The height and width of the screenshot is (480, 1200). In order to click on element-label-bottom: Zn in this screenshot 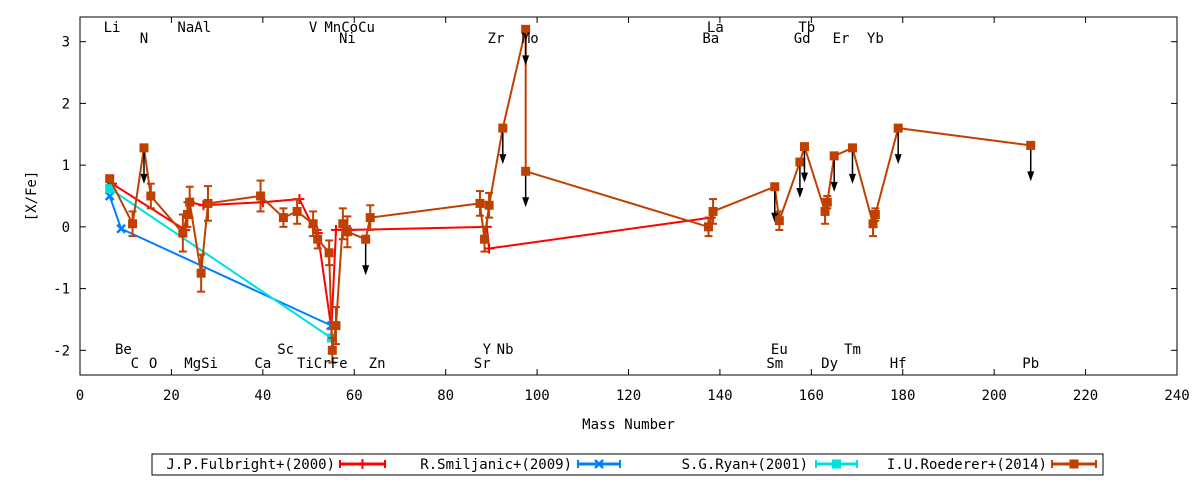, I will do `click(377, 364)`.